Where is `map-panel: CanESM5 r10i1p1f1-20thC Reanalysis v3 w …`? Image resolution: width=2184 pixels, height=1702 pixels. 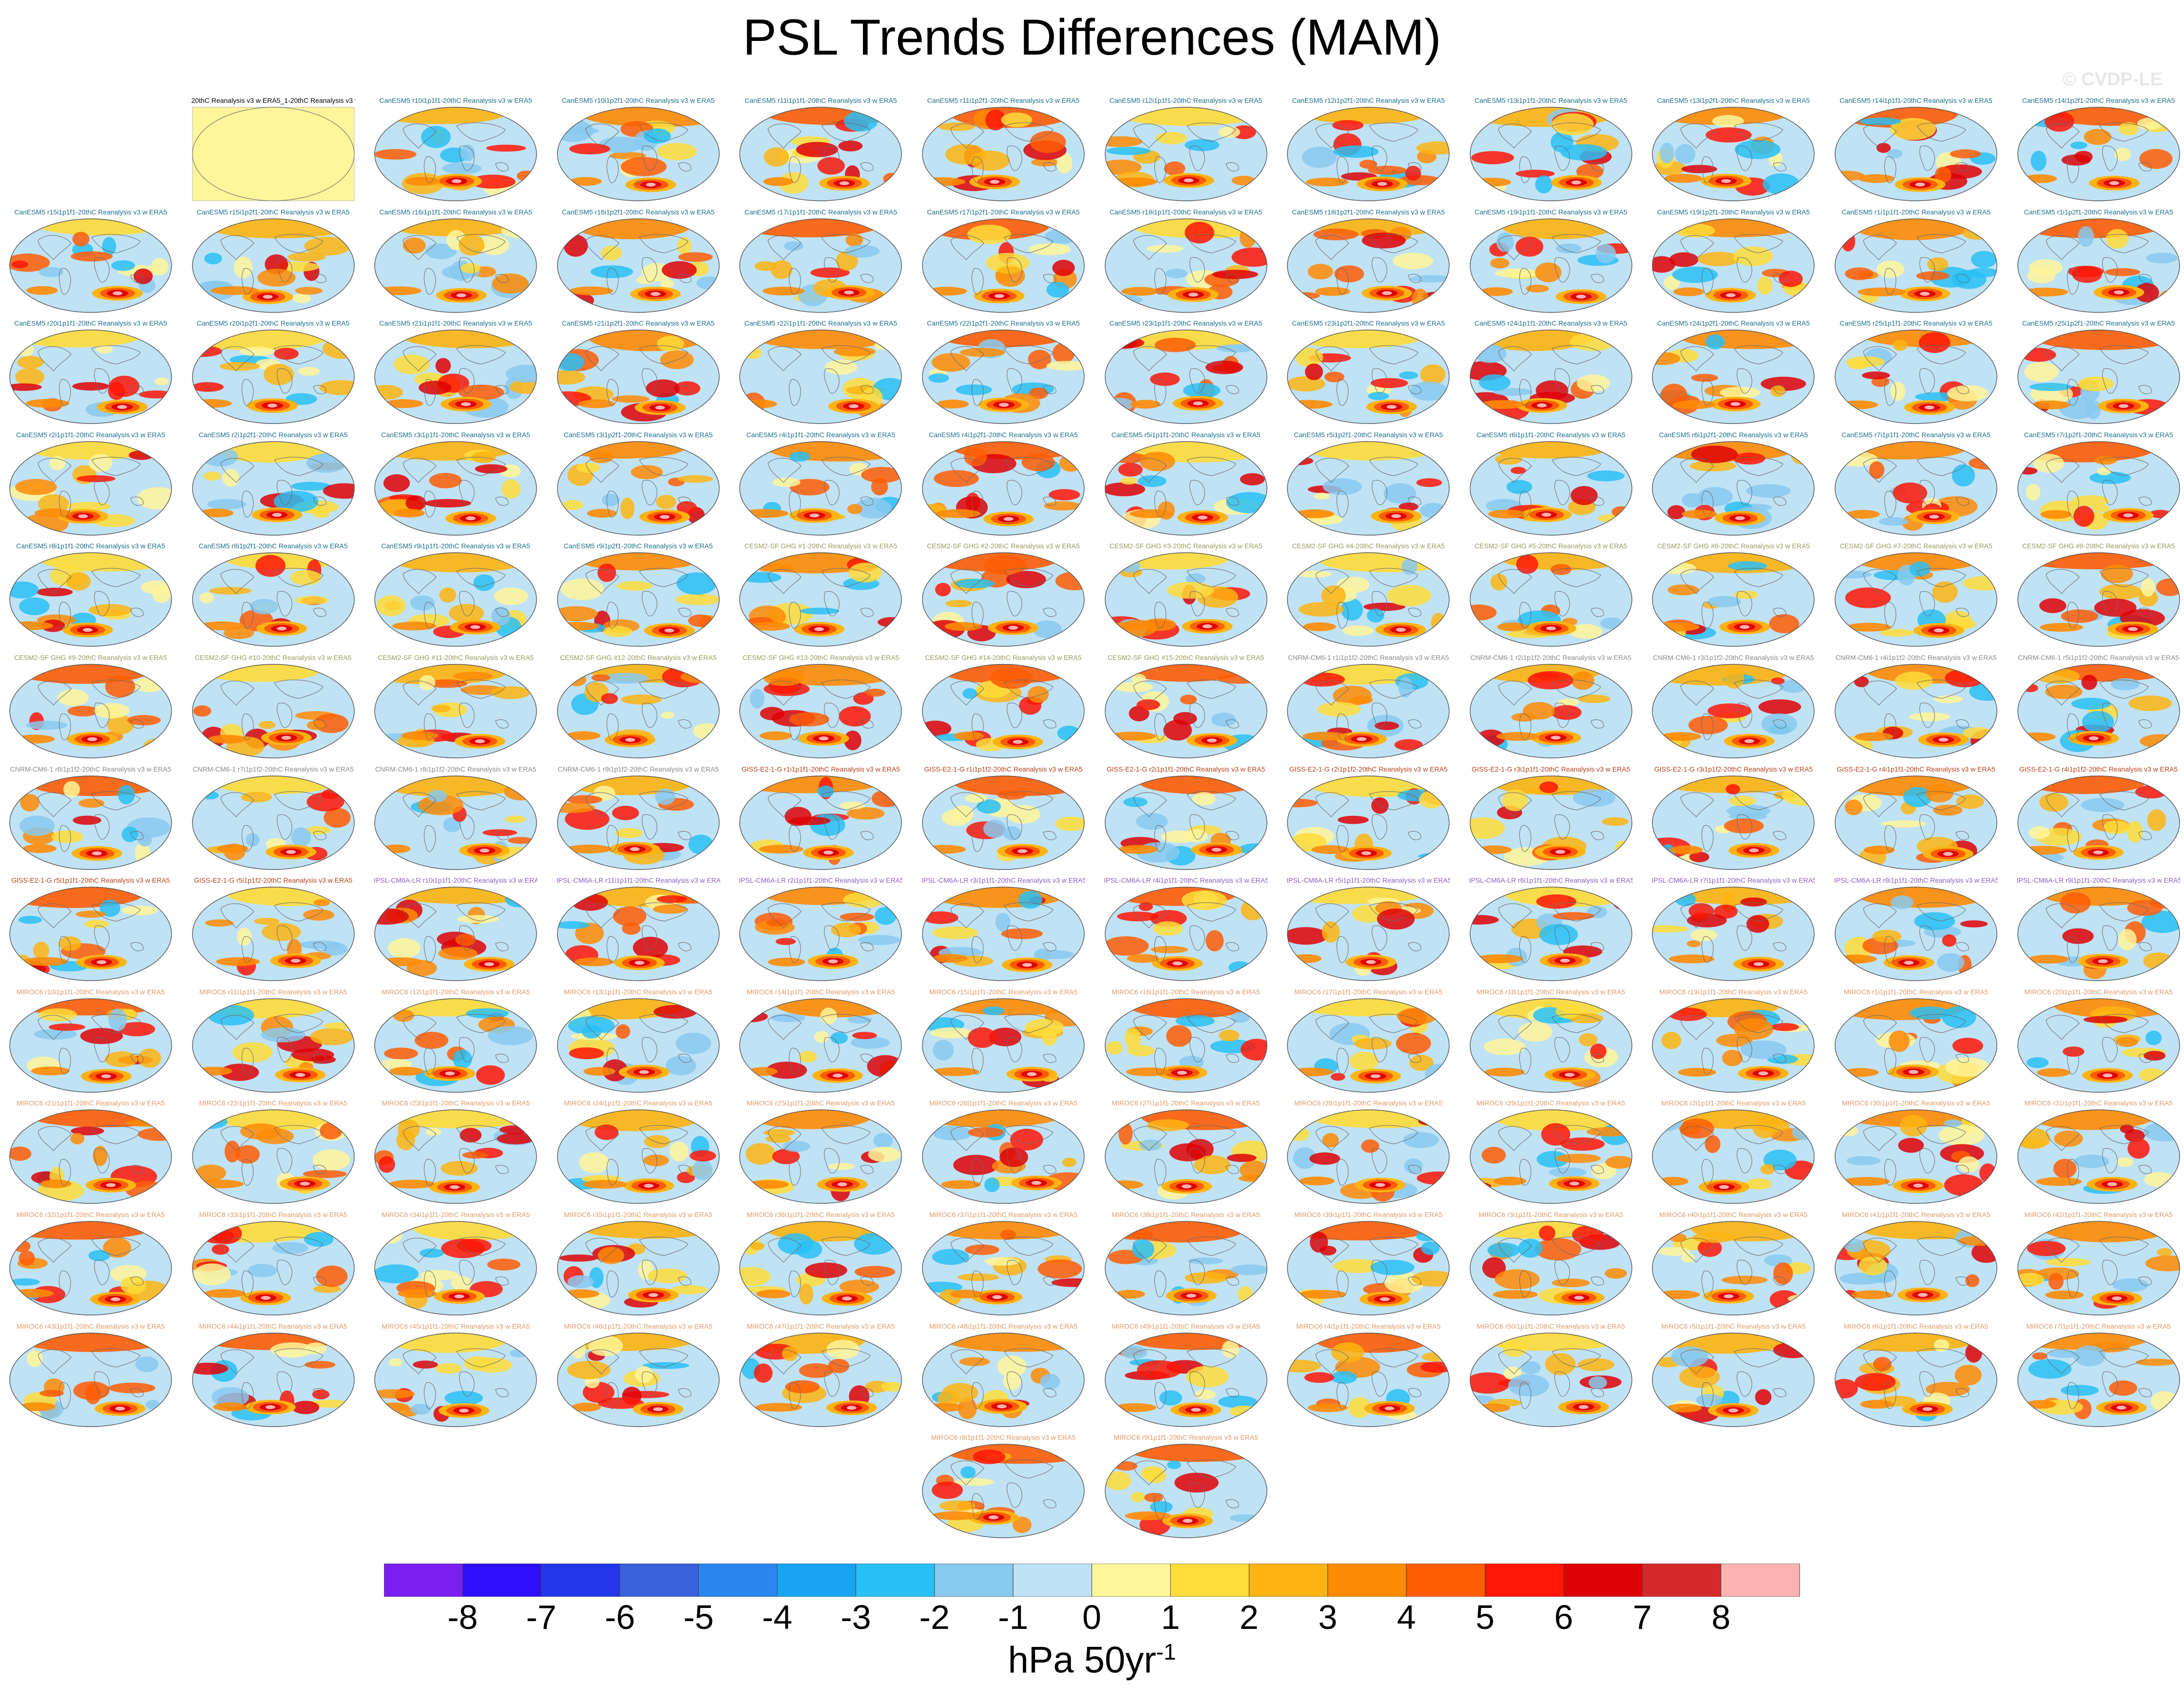 map-panel: CanESM5 r10i1p1f1-20thC Reanalysis v3 w … is located at coordinates (455, 149).